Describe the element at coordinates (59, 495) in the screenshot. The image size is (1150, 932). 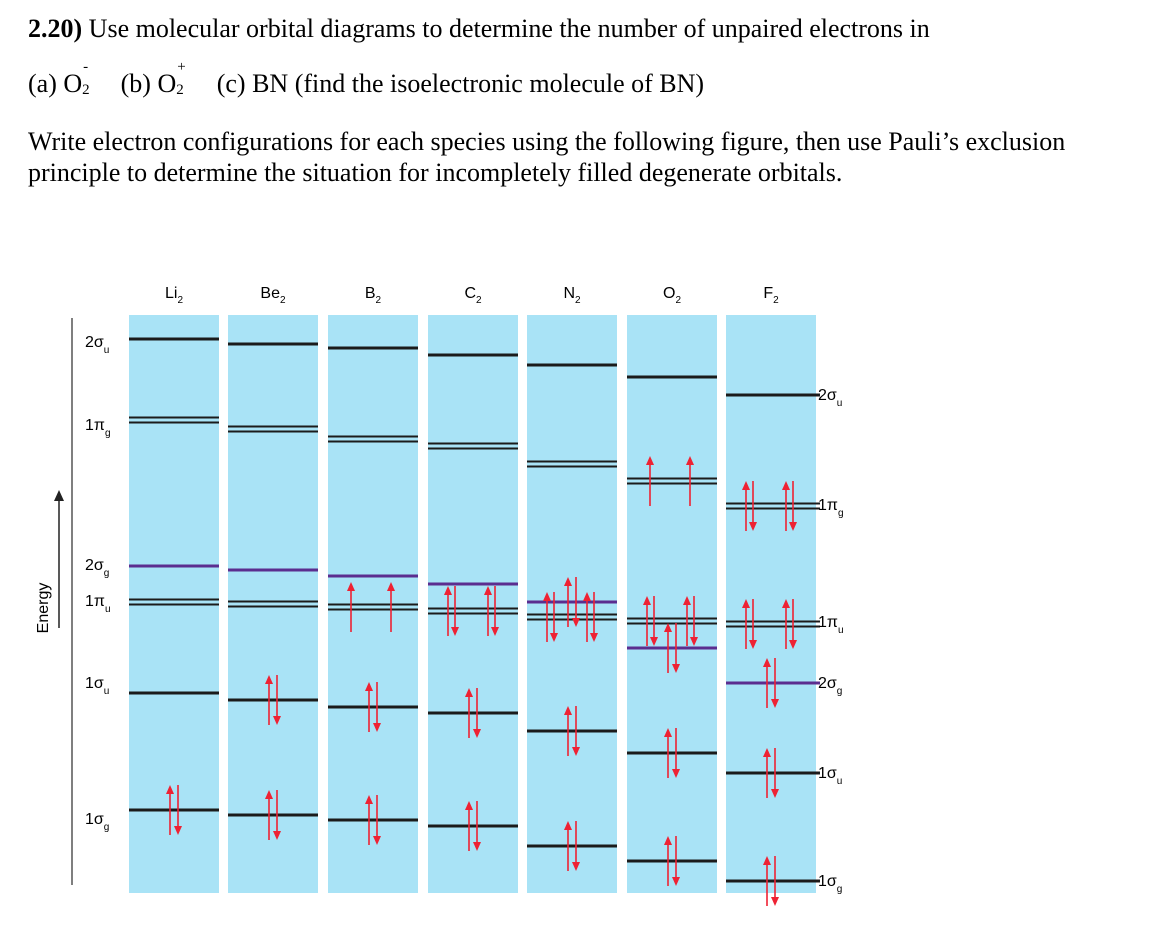
I see `energy-arrow-head` at that location.